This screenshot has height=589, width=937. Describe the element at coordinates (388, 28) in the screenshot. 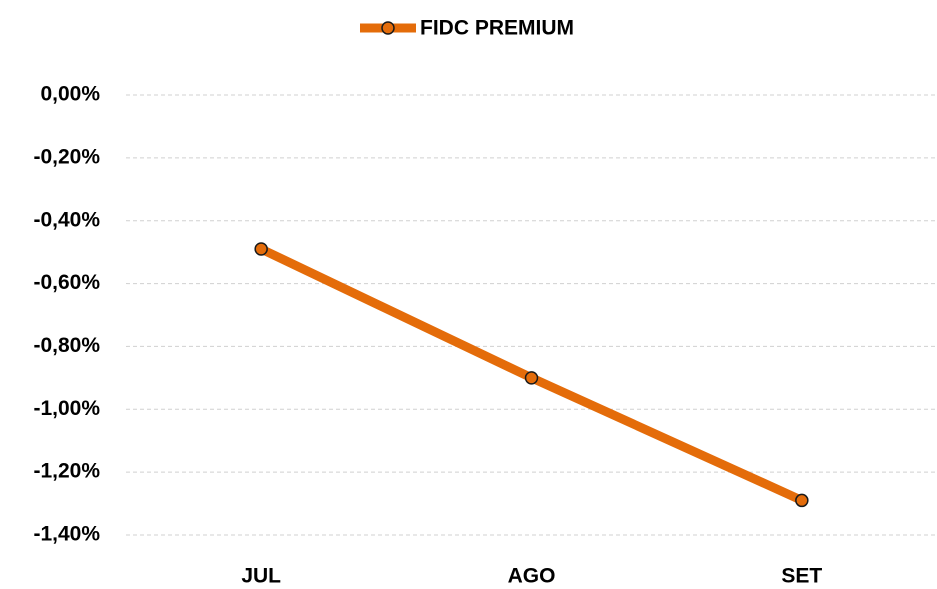

I see `legend-marker` at that location.